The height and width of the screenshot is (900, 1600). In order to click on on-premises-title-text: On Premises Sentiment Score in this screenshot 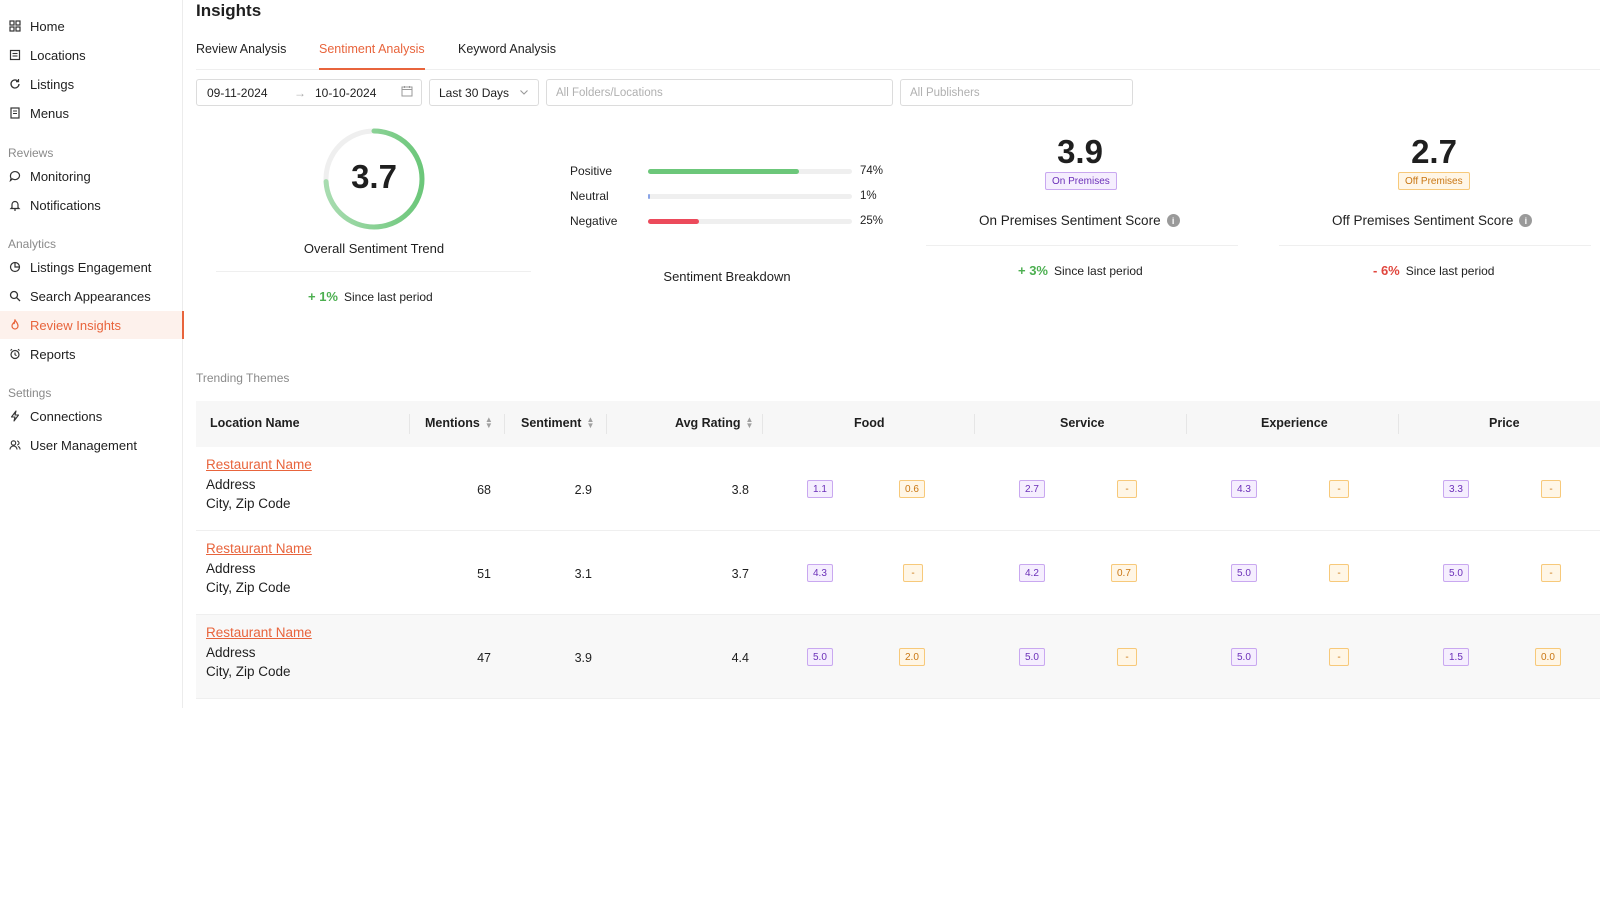, I will do `click(1070, 220)`.